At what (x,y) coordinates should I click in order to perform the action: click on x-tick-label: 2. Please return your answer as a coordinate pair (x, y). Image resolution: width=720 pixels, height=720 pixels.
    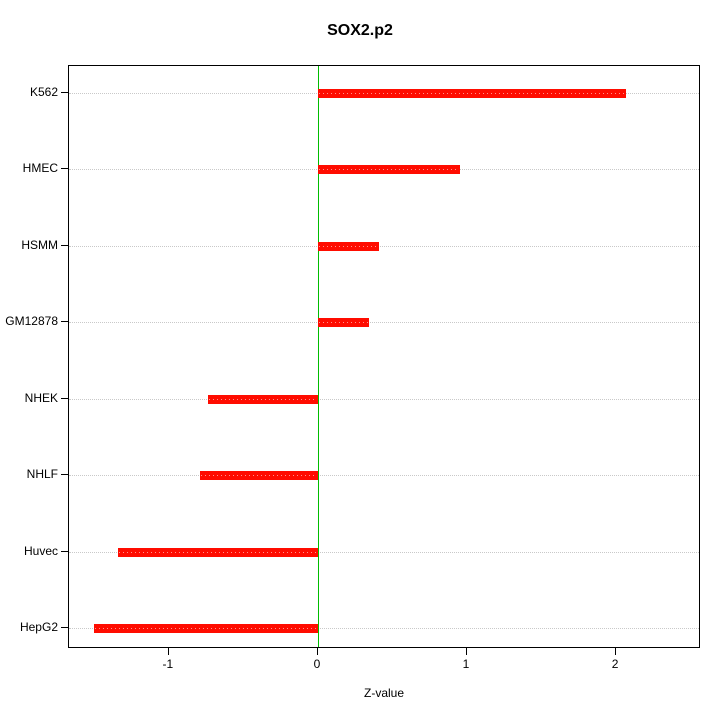
    Looking at the image, I should click on (615, 664).